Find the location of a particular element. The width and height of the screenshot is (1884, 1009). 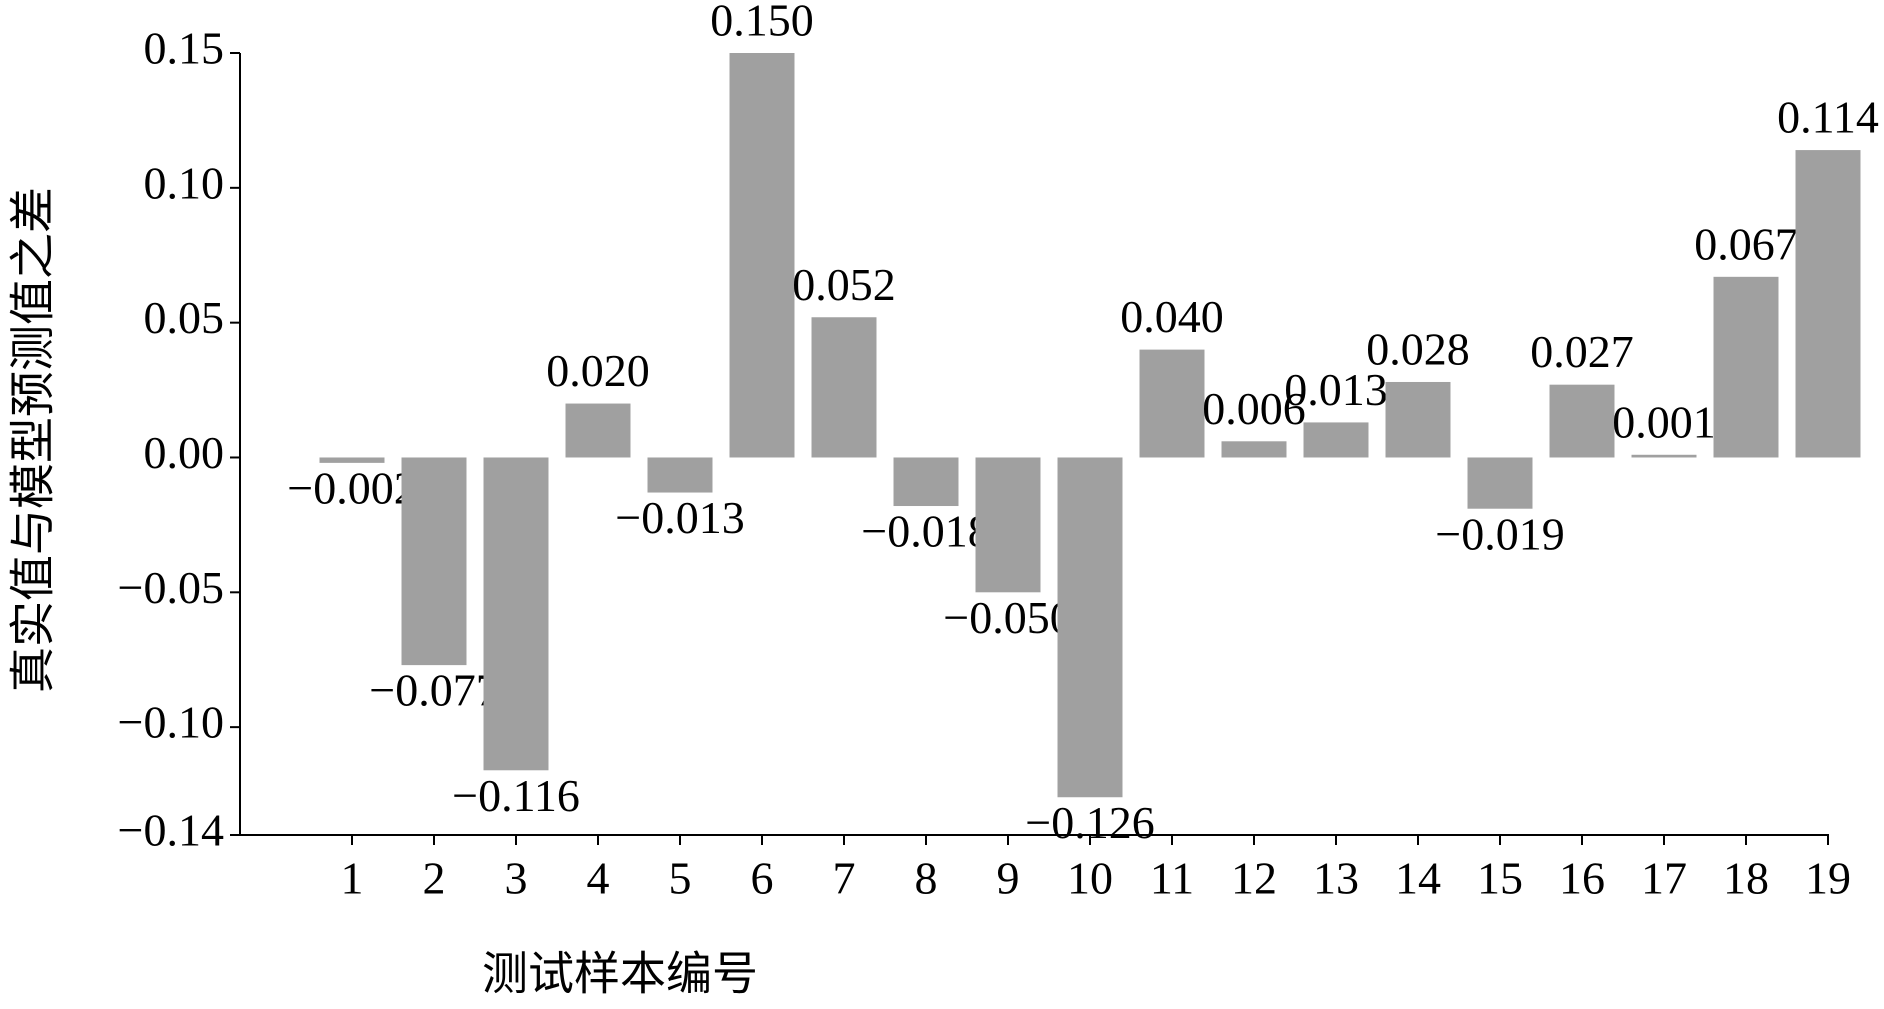

x-tick-label: 7 is located at coordinates (844, 878).